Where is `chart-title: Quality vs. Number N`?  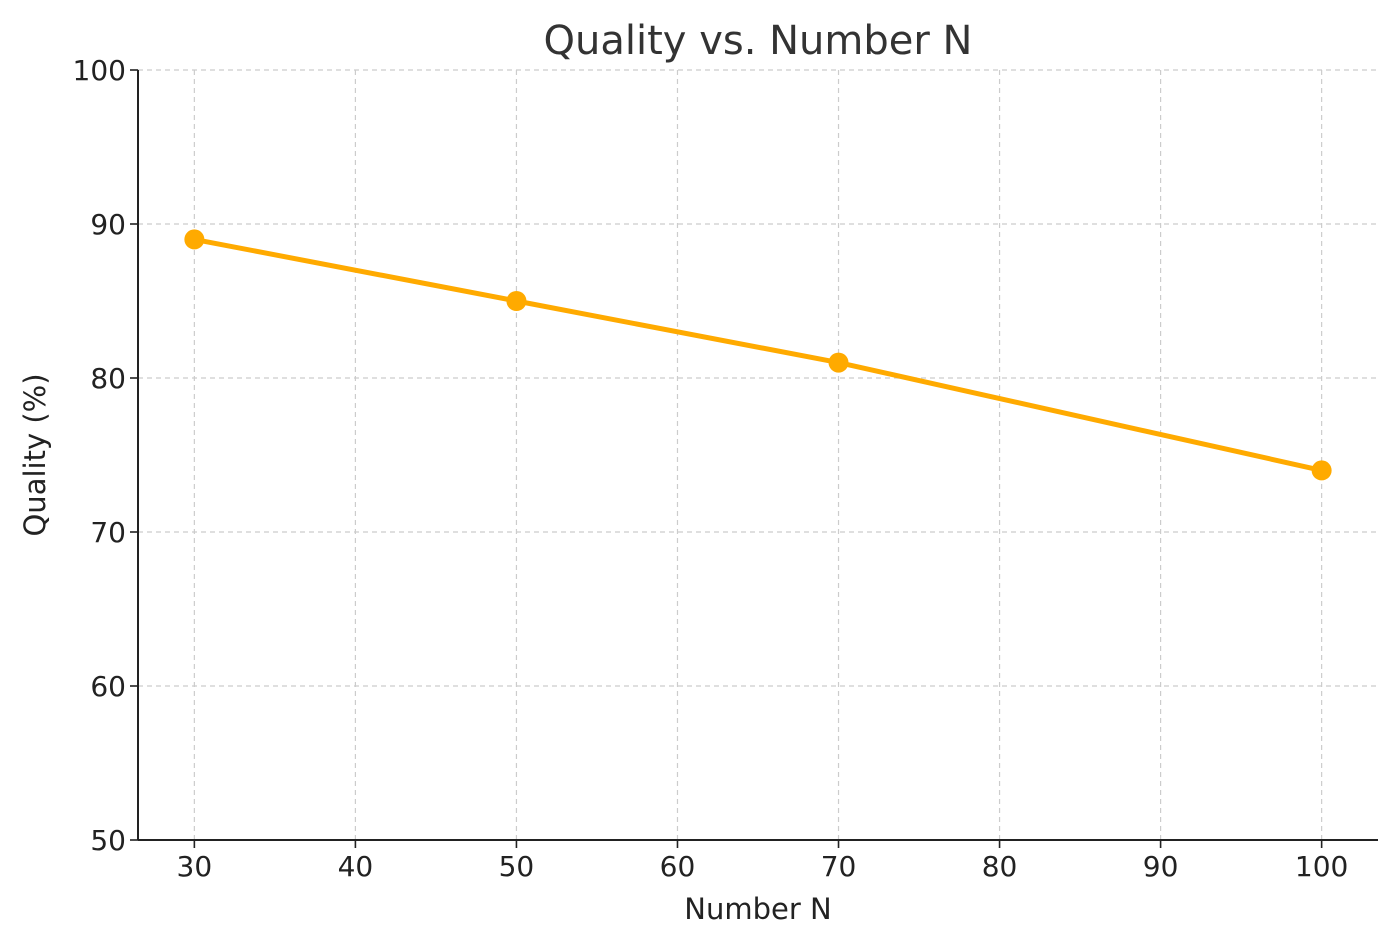
chart-title: Quality vs. Number N is located at coordinates (758, 41).